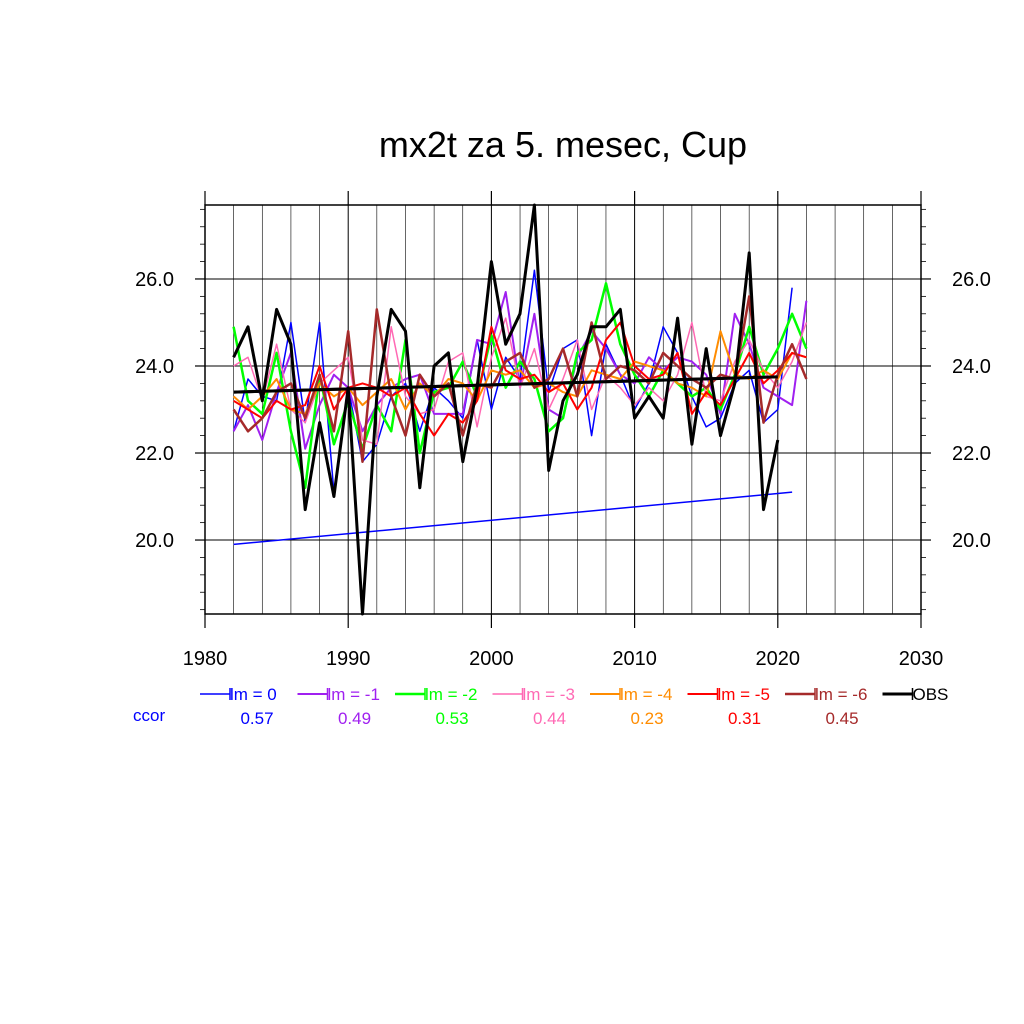 This screenshot has height=1024, width=1024. What do you see at coordinates (451, 694) in the screenshot?
I see `legend-label: lm = -2` at bounding box center [451, 694].